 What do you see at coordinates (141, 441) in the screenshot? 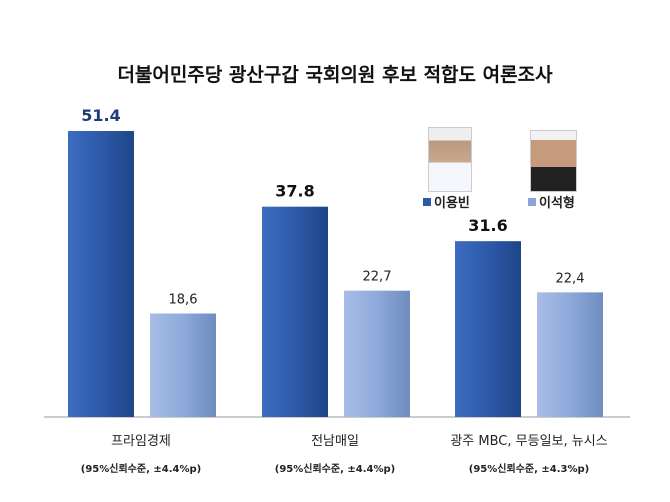
I see `category-label: 프라임경제` at bounding box center [141, 441].